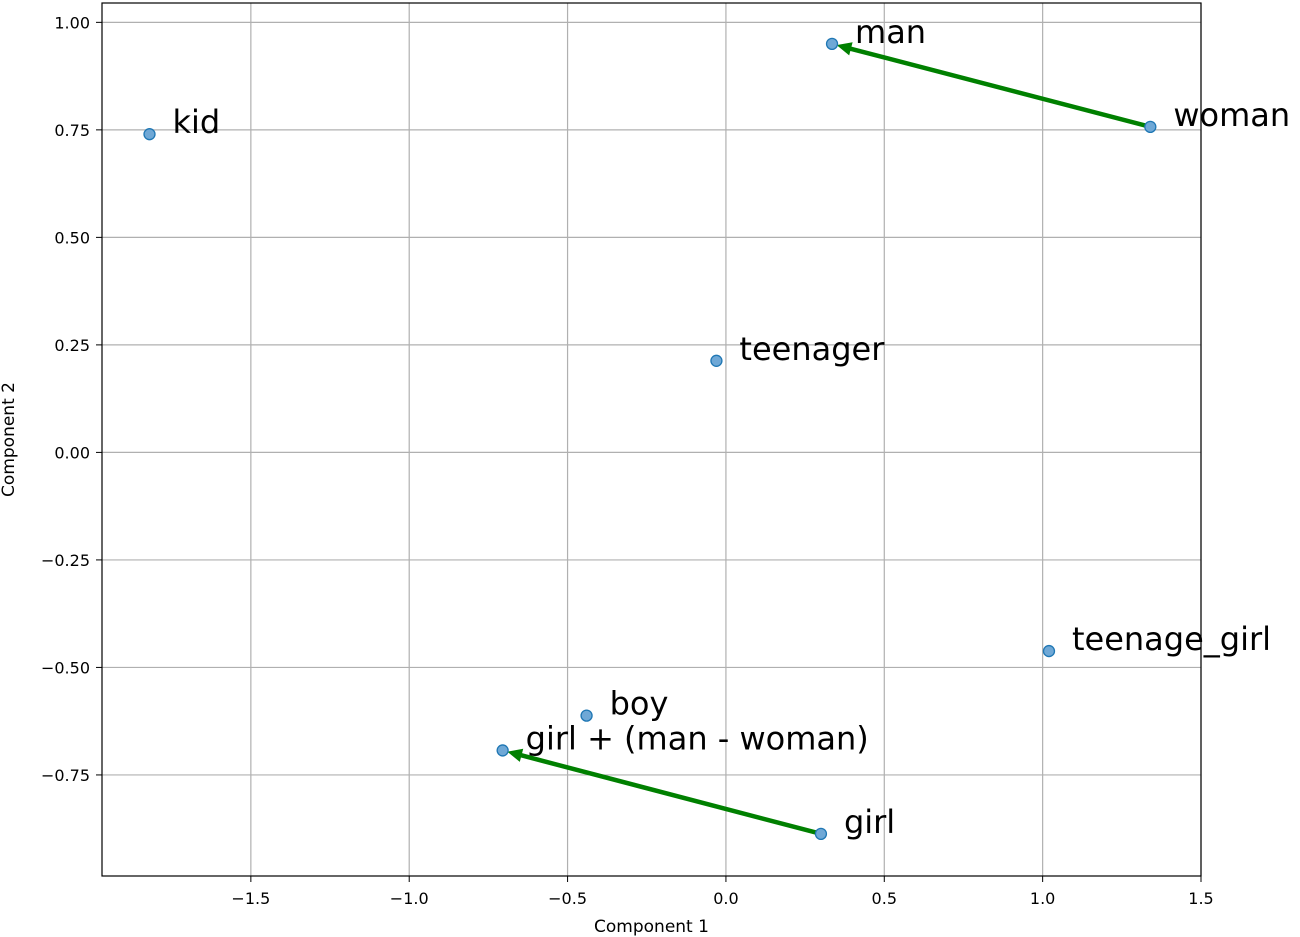 Image resolution: width=1300 pixels, height=937 pixels. What do you see at coordinates (884, 898) in the screenshot?
I see `x-tick-label: 0.5` at bounding box center [884, 898].